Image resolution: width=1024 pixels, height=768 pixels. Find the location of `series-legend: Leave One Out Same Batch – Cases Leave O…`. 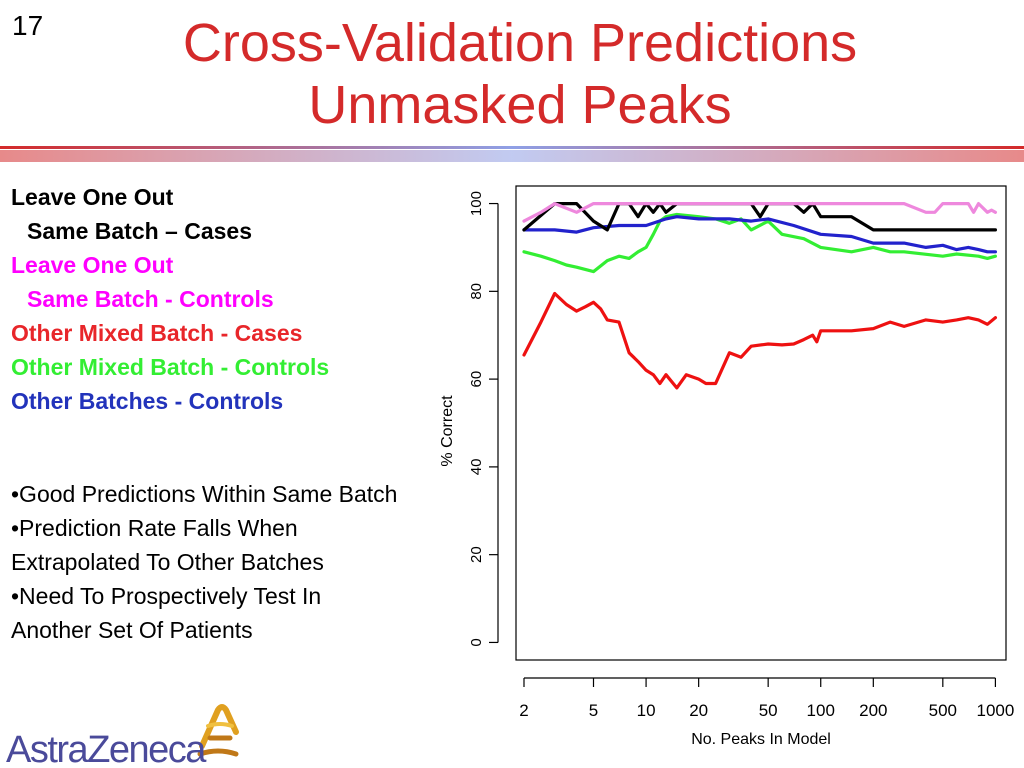

series-legend: Leave One Out Same Batch – Cases Leave O… is located at coordinates (170, 299).